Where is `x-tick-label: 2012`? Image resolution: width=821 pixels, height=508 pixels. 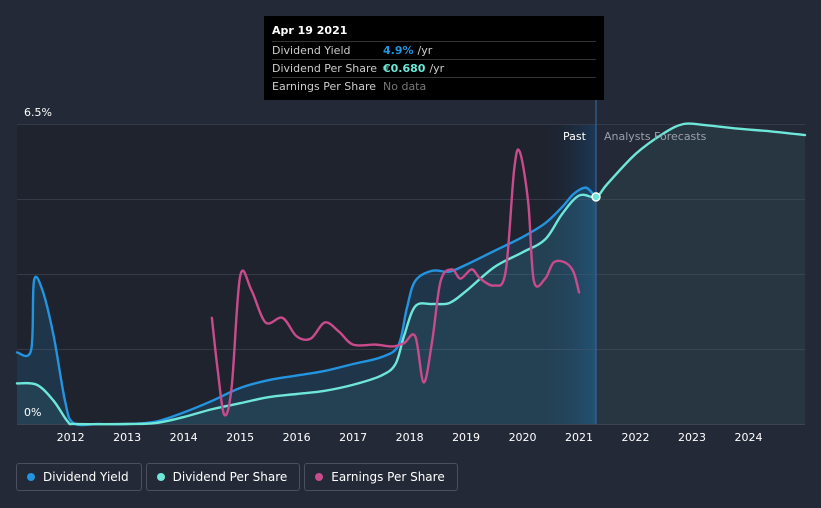
x-tick-label: 2012 is located at coordinates (71, 437).